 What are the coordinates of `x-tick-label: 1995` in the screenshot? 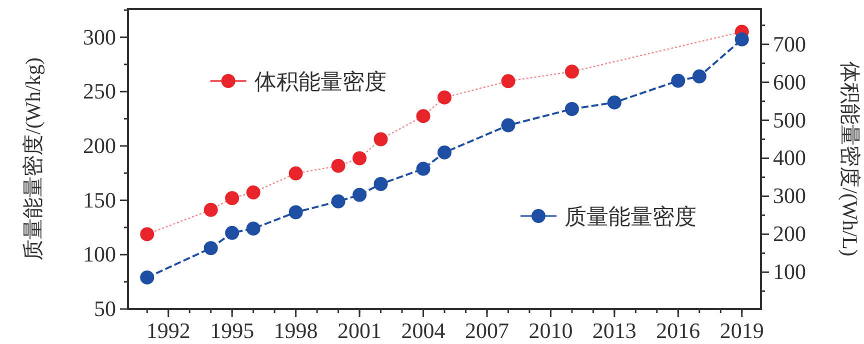 It's located at (232, 330).